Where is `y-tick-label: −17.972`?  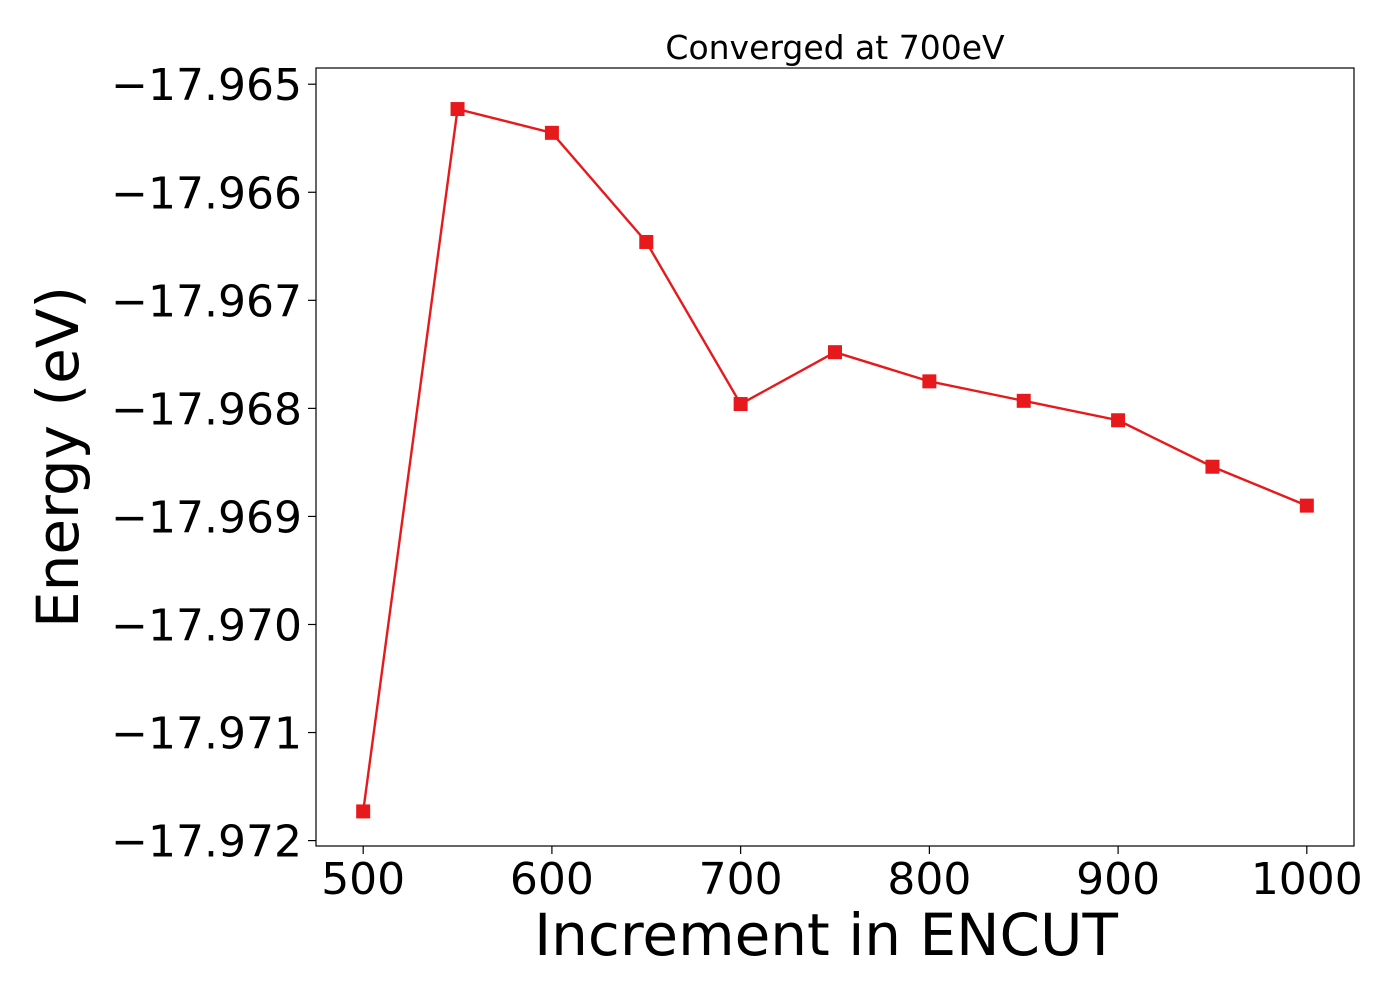
y-tick-label: −17.972 is located at coordinates (206, 842).